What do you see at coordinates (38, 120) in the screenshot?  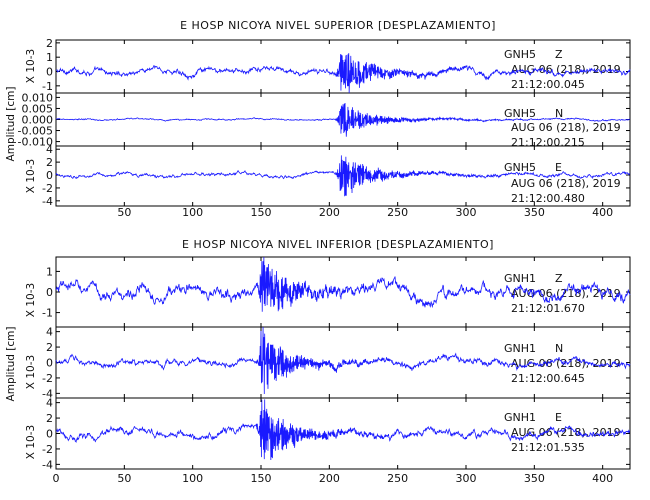 I see `y-tick-label: 0.000` at bounding box center [38, 120].